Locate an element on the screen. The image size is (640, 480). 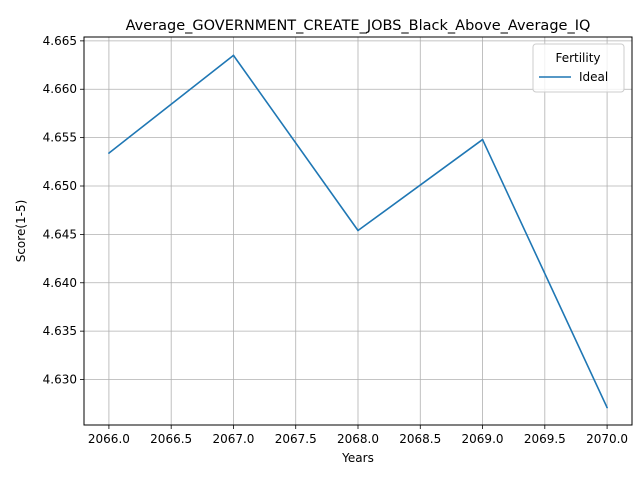
x-tick-label: 2069.0 is located at coordinates (483, 439).